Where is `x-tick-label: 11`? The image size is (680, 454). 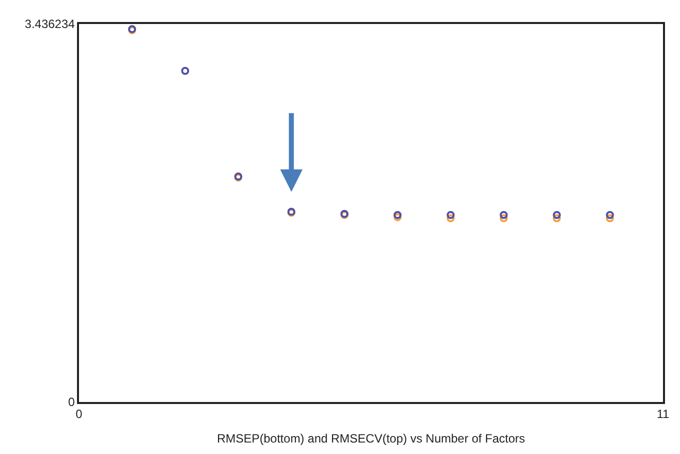 x-tick-label: 11 is located at coordinates (663, 414).